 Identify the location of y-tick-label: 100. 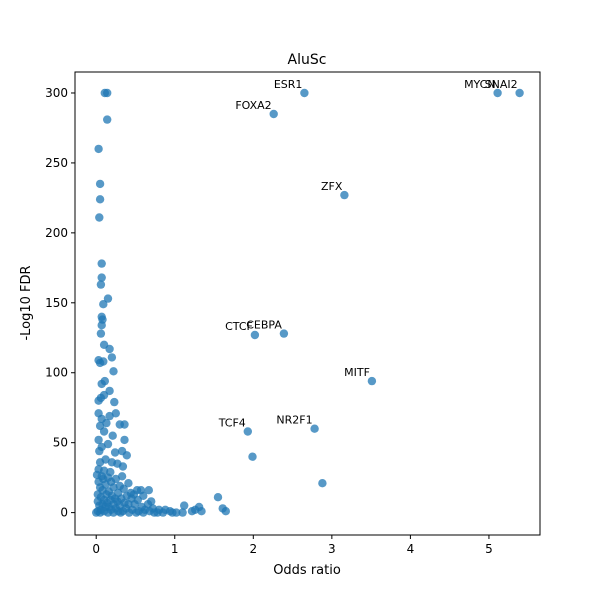
(56, 373).